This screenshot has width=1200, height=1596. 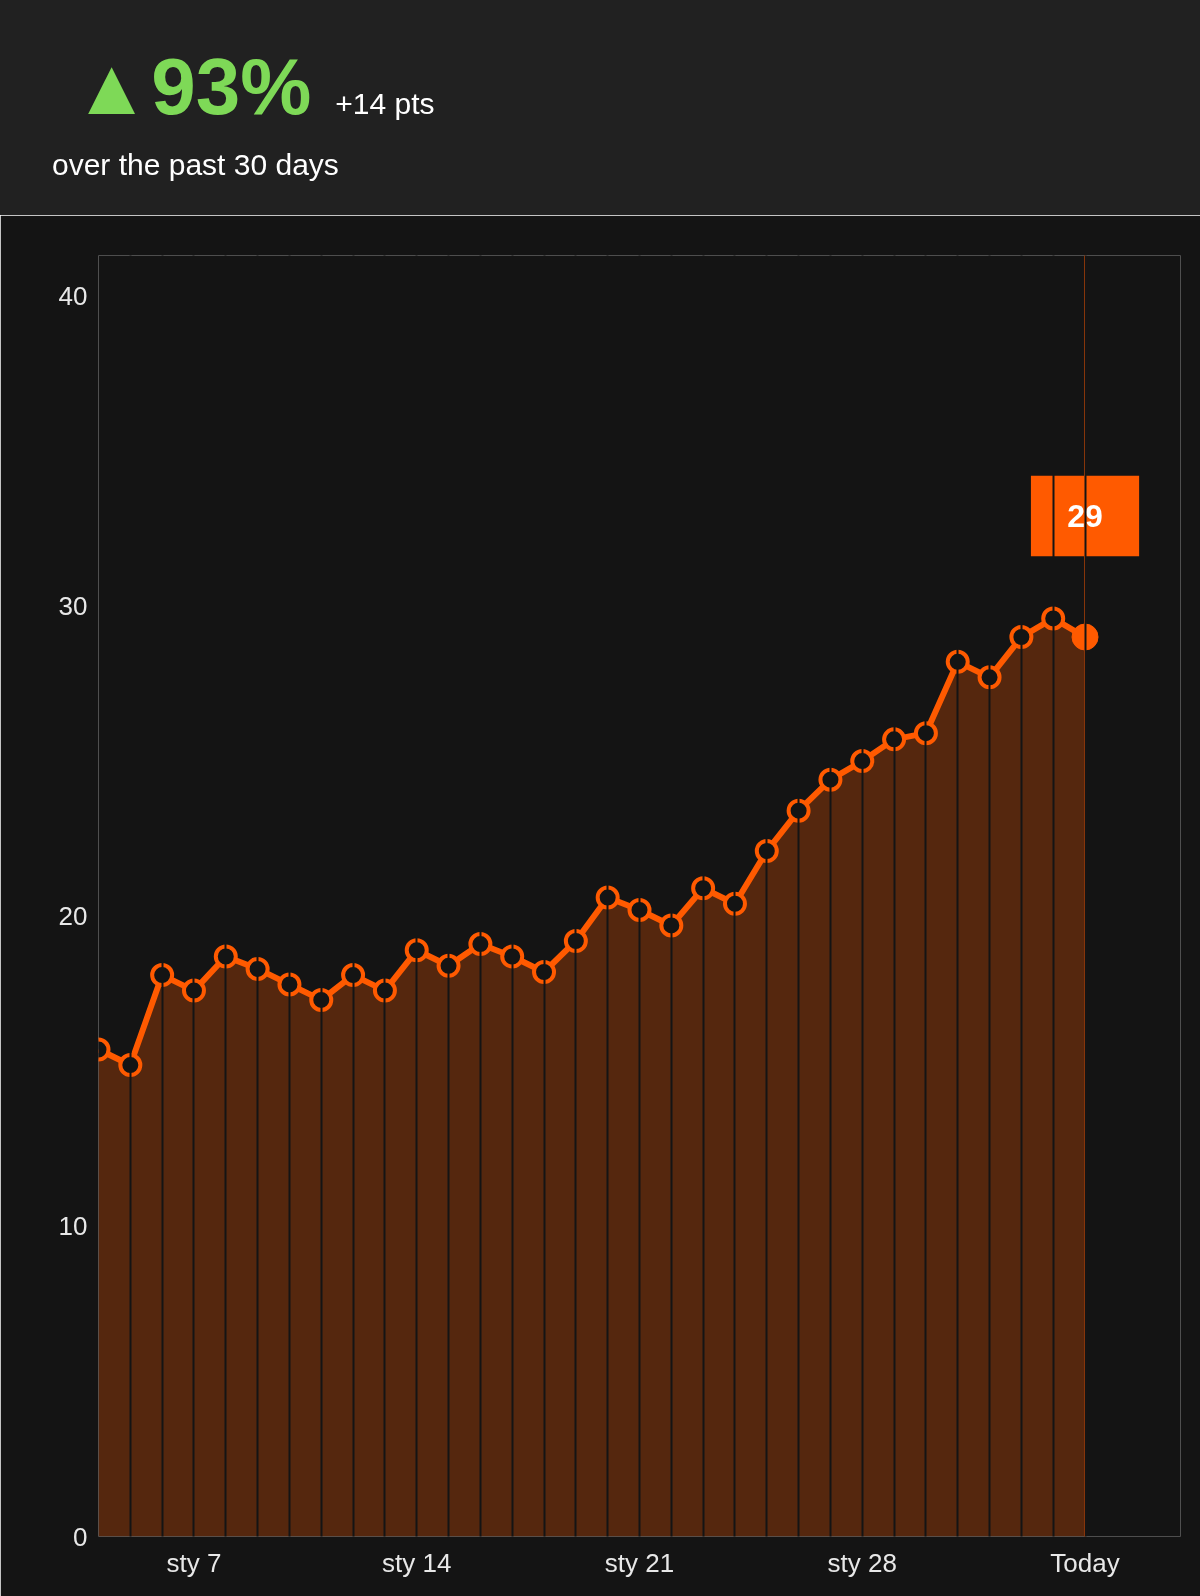 What do you see at coordinates (80, 1536) in the screenshot?
I see `y-tick-label: 0` at bounding box center [80, 1536].